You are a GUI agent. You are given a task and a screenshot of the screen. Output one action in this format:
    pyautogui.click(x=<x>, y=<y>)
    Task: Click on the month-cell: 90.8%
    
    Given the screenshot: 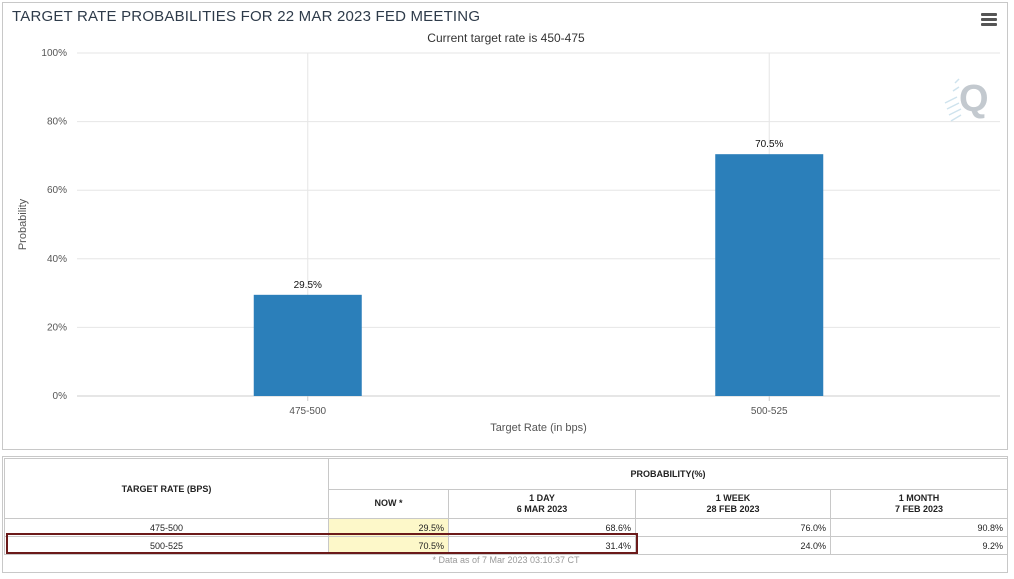 What is the action you would take?
    pyautogui.click(x=919, y=527)
    